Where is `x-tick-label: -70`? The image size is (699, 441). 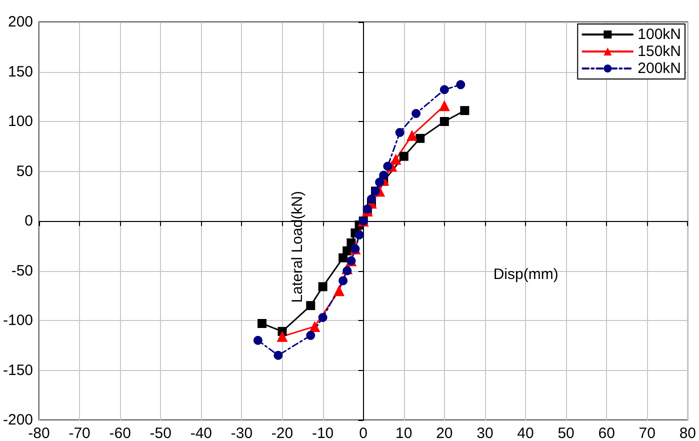
x-tick-label: -70 is located at coordinates (79, 433).